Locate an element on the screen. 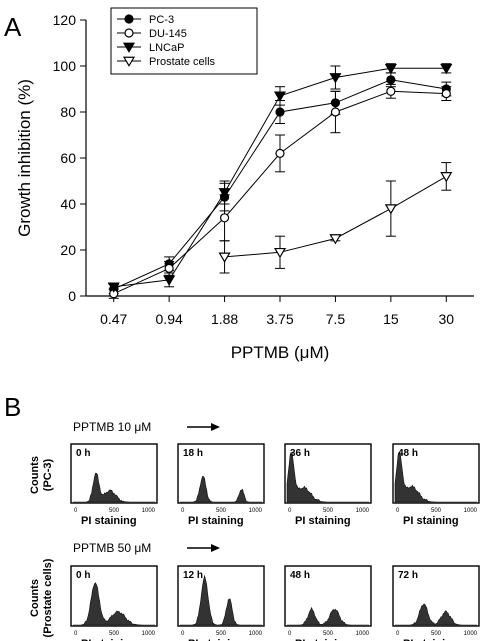  series-prostate-cells is located at coordinates (335, 218).